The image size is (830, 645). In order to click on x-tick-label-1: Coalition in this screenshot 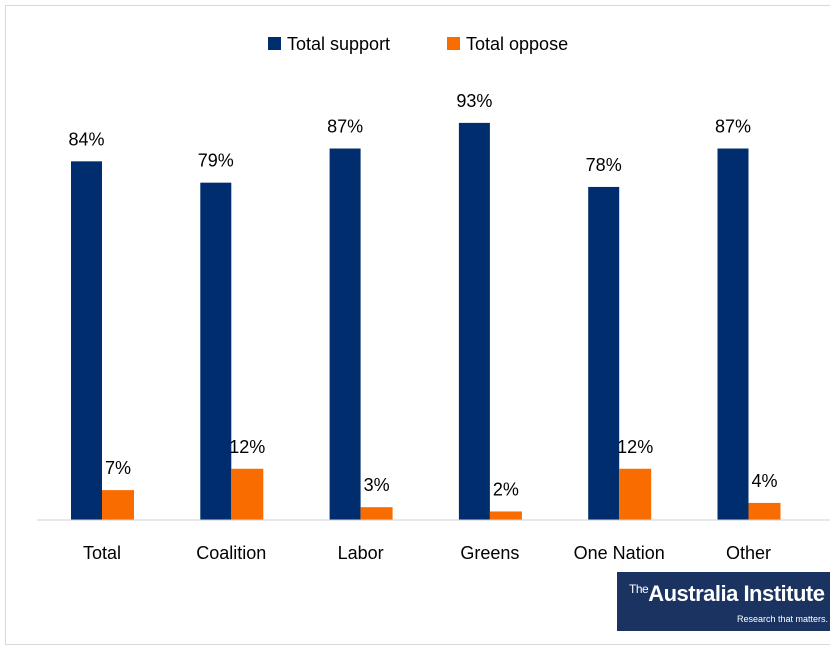, I will do `click(231, 553)`.